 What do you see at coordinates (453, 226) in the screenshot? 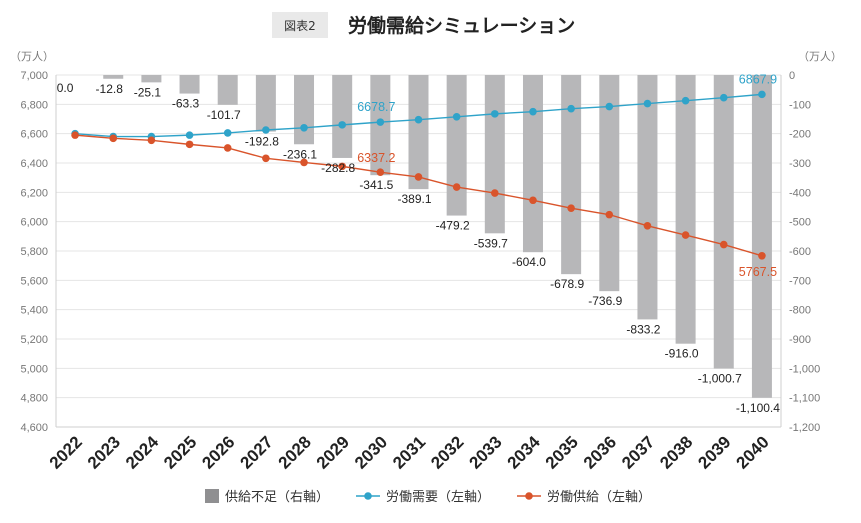
I see `bar-value-label: -479.2` at bounding box center [453, 226].